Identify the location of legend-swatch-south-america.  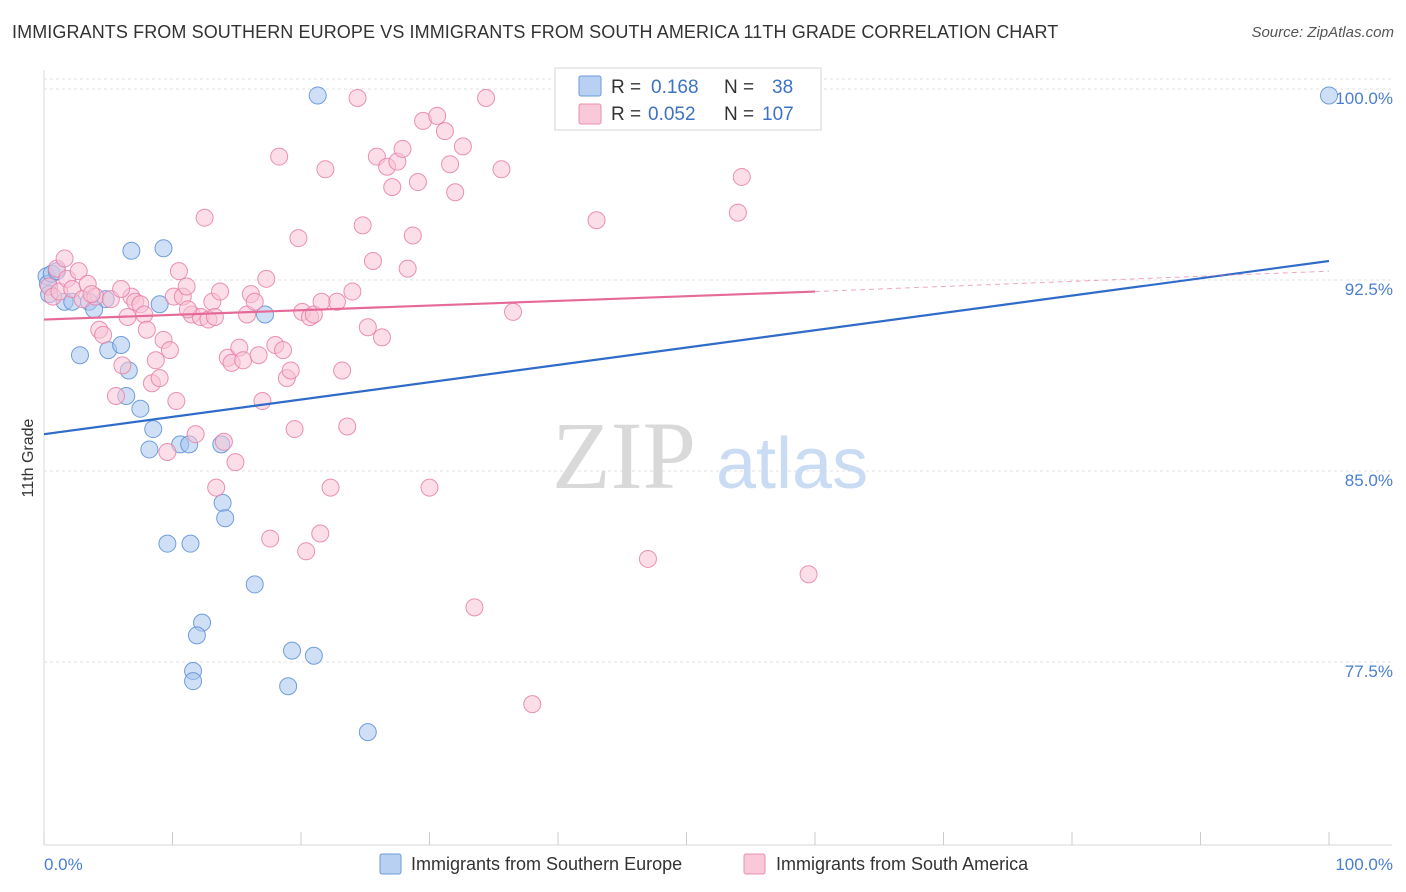
(590, 114).